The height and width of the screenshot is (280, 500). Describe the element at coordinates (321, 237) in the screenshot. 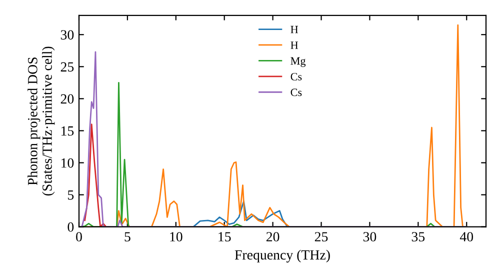

I see `x-tick-label: 25` at that location.